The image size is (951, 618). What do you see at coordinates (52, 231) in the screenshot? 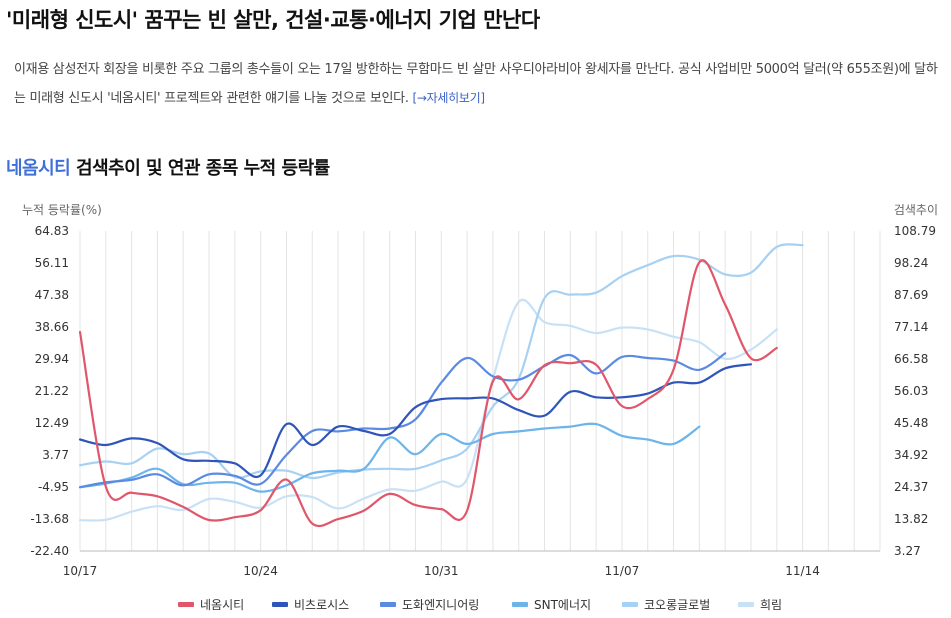
I see `left-tick-label: 64.83` at bounding box center [52, 231].